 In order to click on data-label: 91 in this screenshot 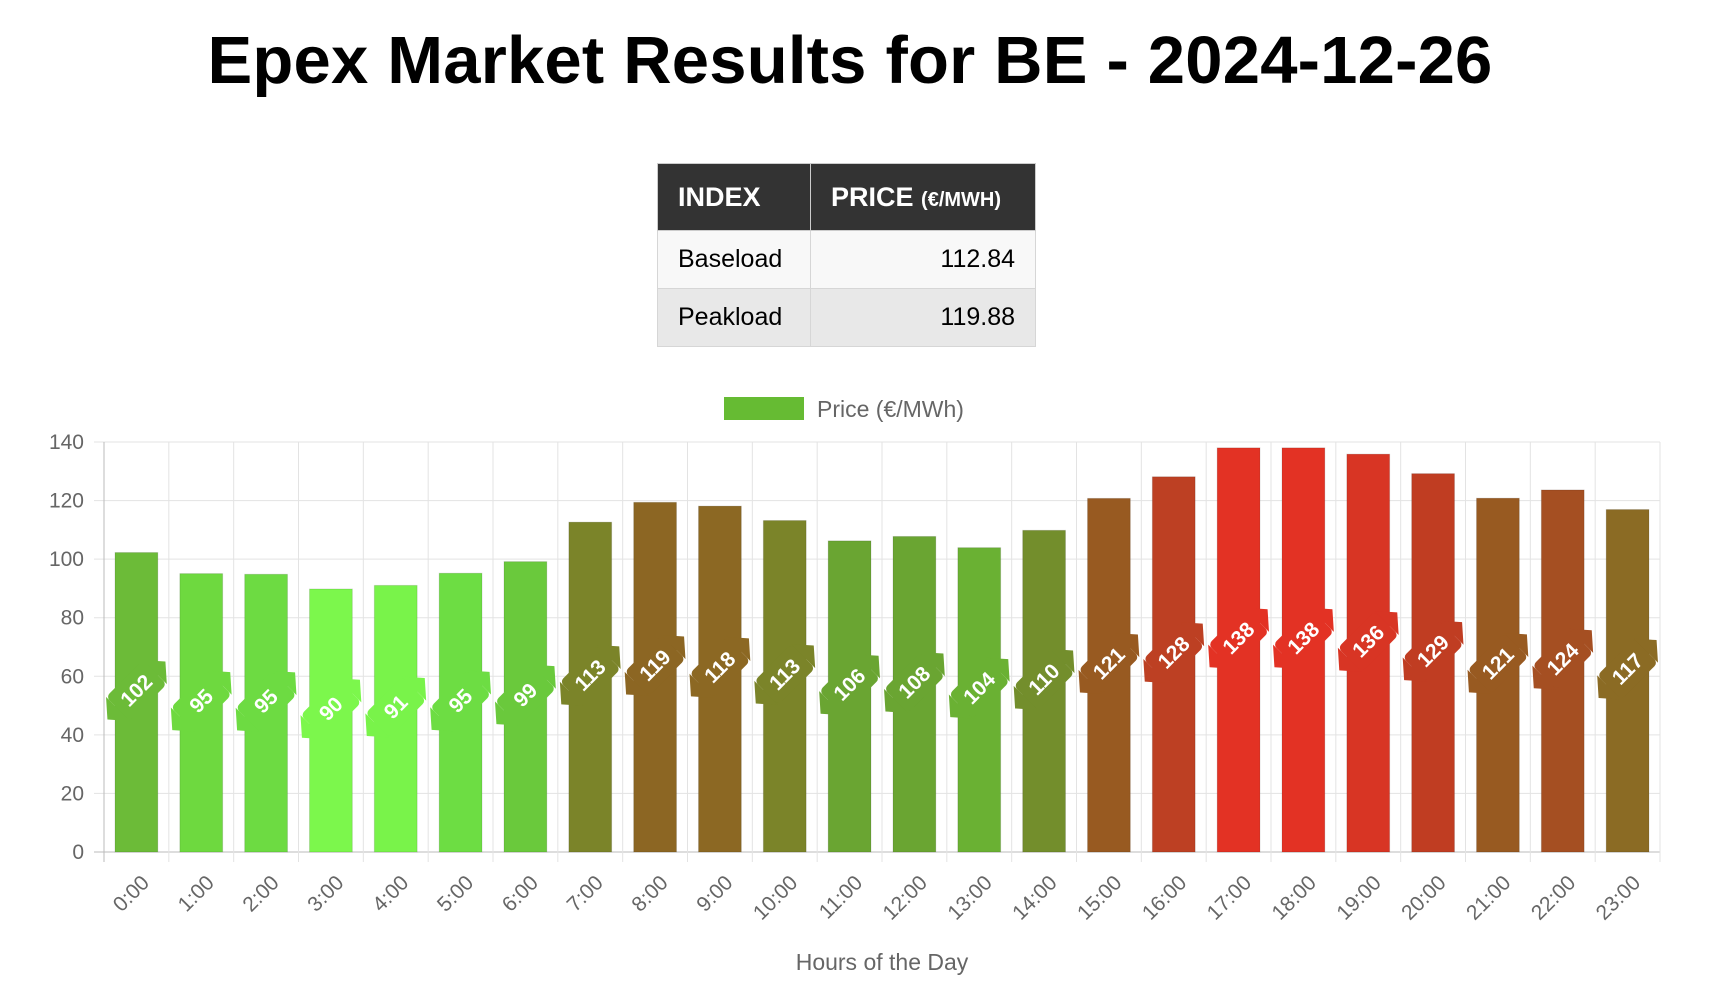, I will do `click(396, 707)`.